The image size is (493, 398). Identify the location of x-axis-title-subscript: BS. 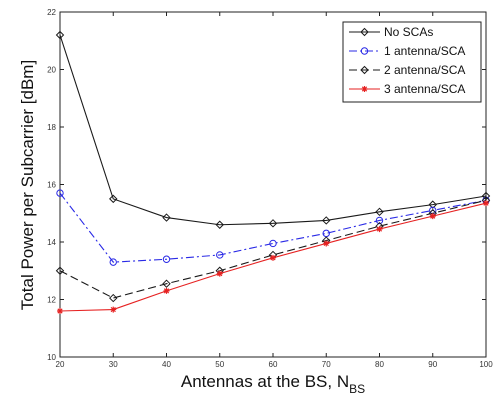
(357, 389).